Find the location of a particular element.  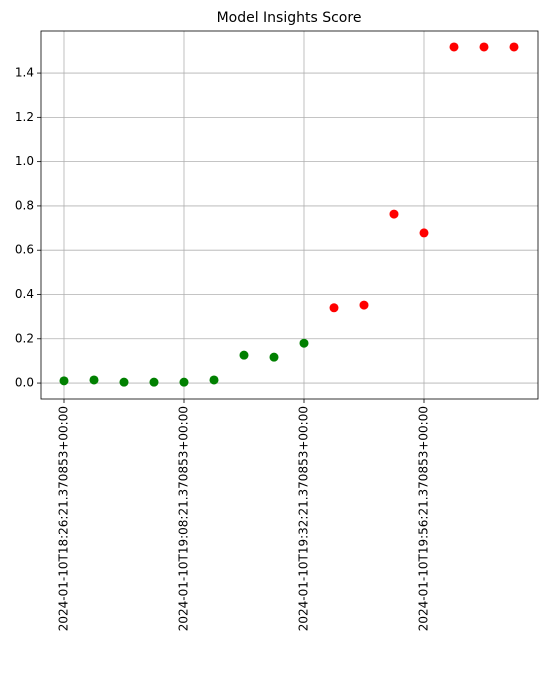

y-tick-label: 0.8 is located at coordinates (24, 205).